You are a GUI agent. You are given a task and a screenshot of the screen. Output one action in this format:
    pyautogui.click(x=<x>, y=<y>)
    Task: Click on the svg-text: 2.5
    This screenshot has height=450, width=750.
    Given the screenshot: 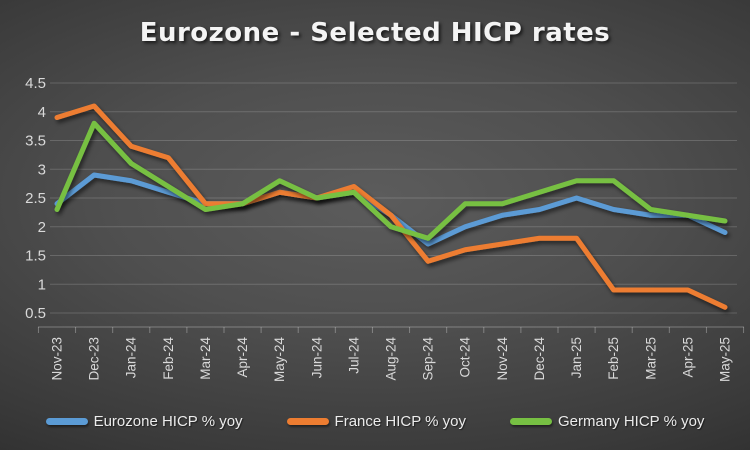 What is the action you would take?
    pyautogui.click(x=35, y=198)
    